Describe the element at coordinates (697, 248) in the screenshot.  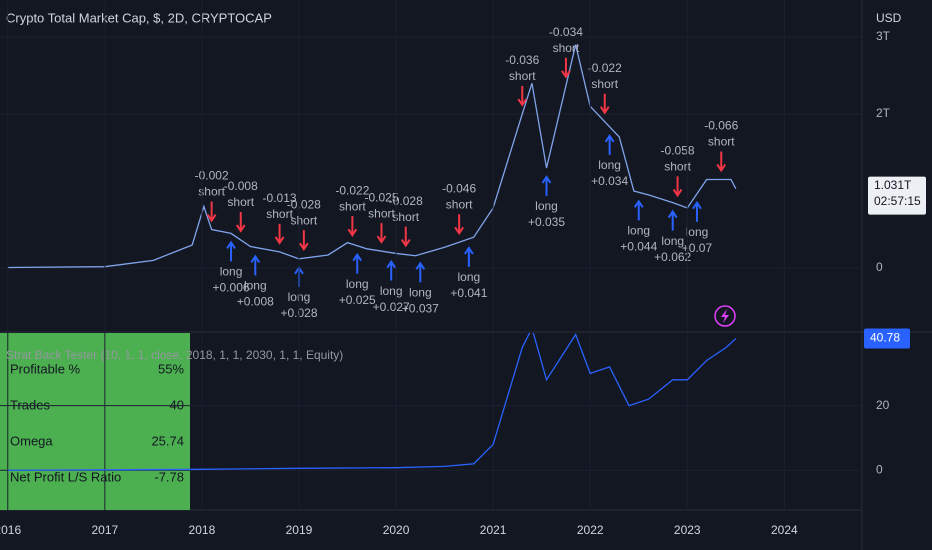
I see `trade-result: +0.07` at that location.